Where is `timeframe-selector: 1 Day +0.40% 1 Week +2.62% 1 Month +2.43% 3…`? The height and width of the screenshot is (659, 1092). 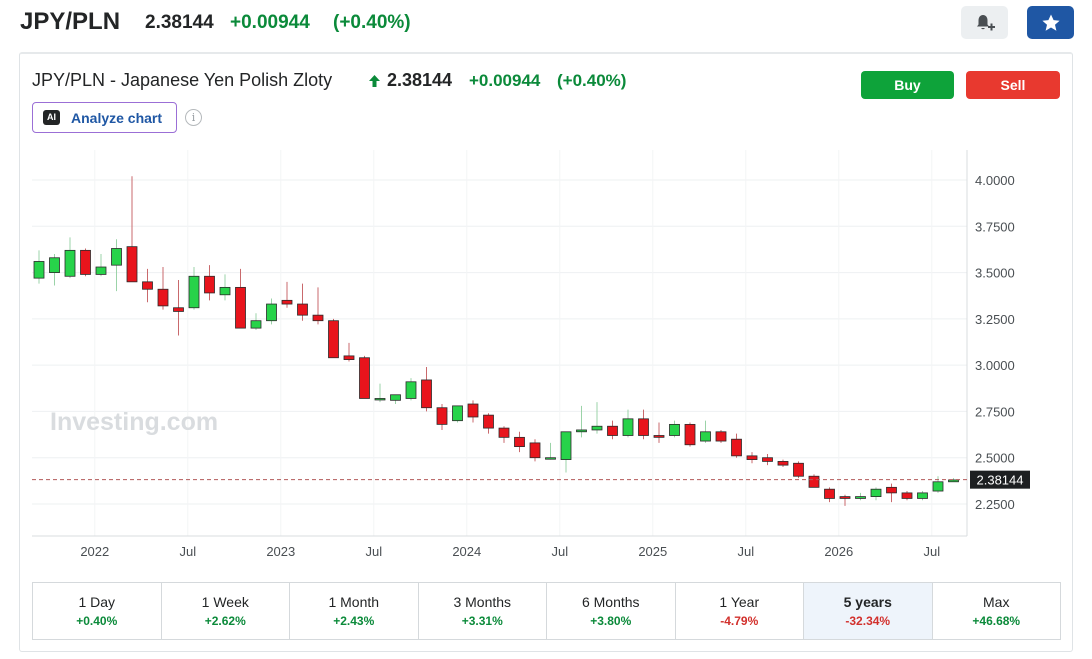
timeframe-selector: 1 Day +0.40% 1 Week +2.62% 1 Month +2.43% 3… is located at coordinates (546, 611).